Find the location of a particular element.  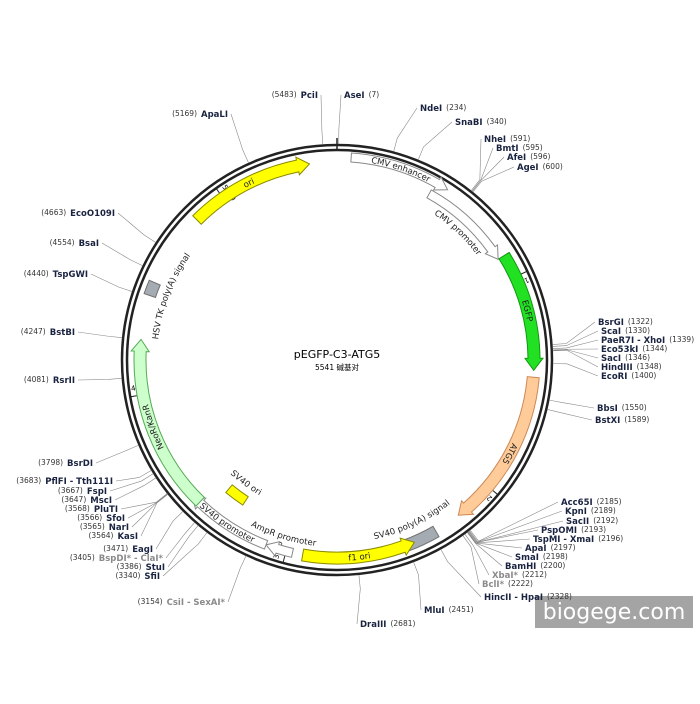

site-position: (3566) is located at coordinates (89, 517).